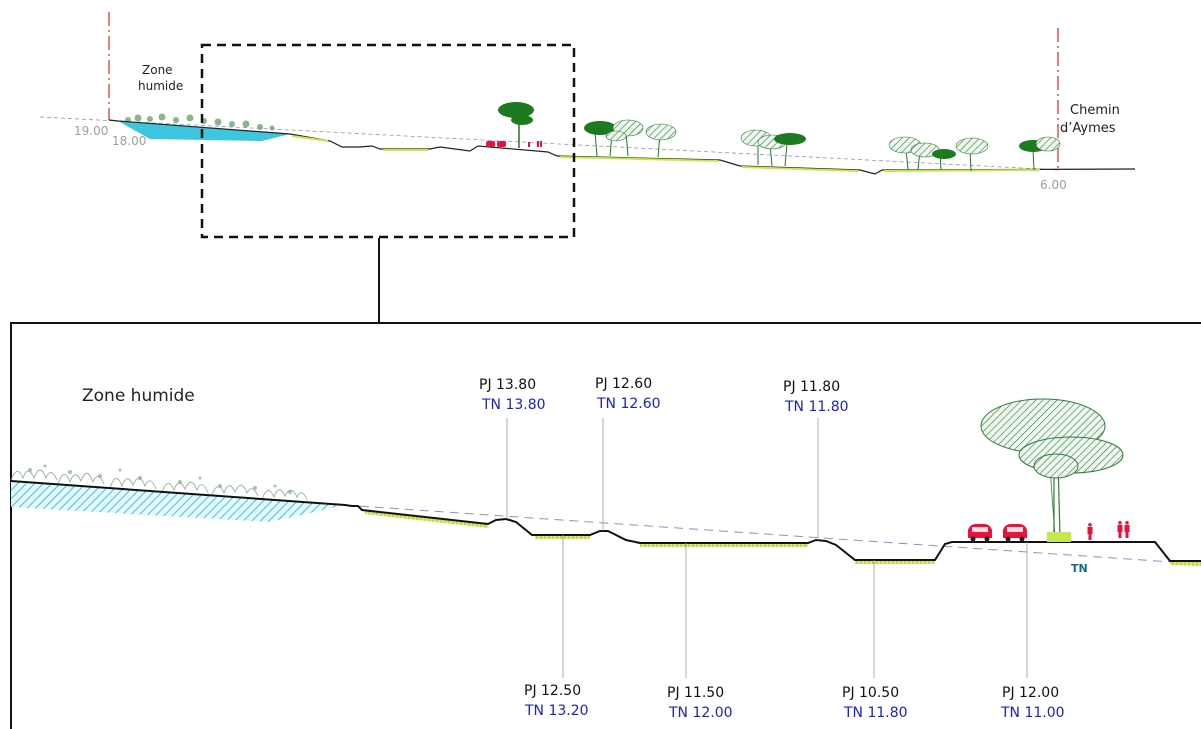 The width and height of the screenshot is (1201, 729). I want to click on callout-top-pj: PJ 11.80, so click(811, 387).